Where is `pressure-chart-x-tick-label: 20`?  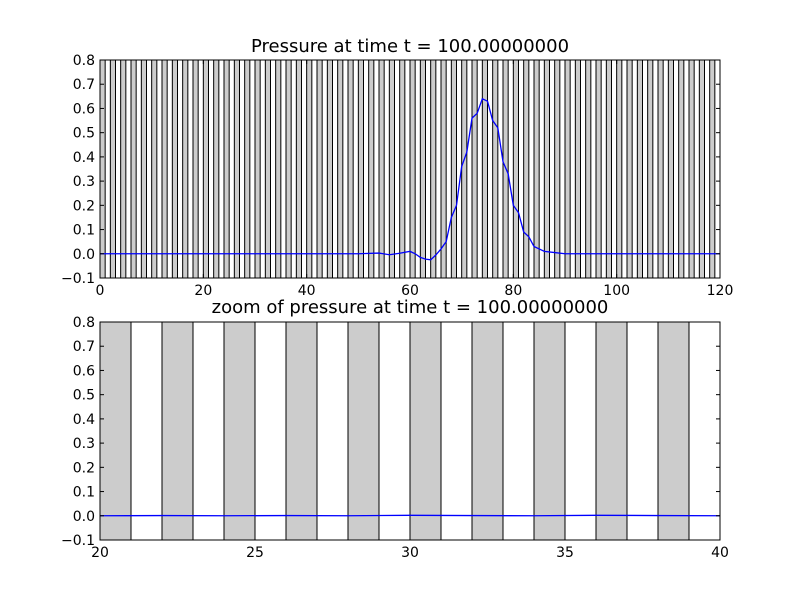 pressure-chart-x-tick-label: 20 is located at coordinates (203, 291).